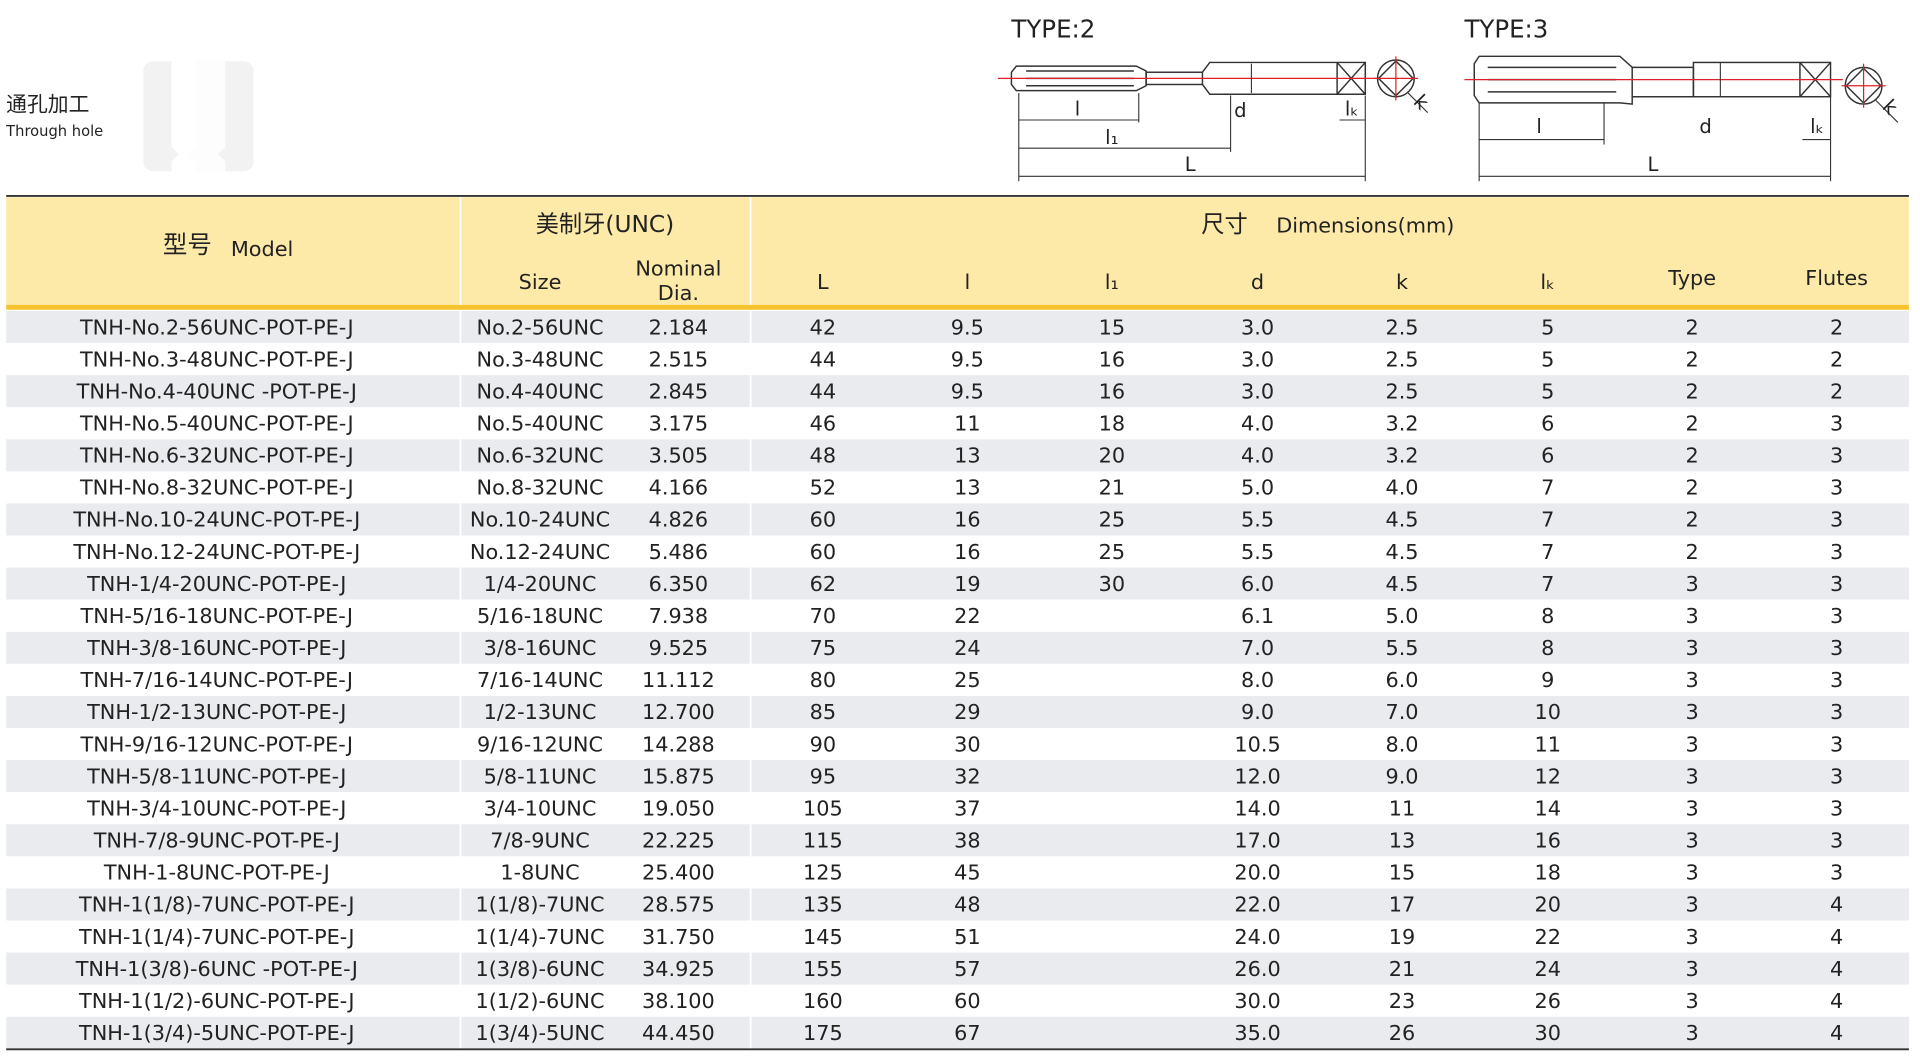  What do you see at coordinates (1547, 744) in the screenshot?
I see `cell: 11` at bounding box center [1547, 744].